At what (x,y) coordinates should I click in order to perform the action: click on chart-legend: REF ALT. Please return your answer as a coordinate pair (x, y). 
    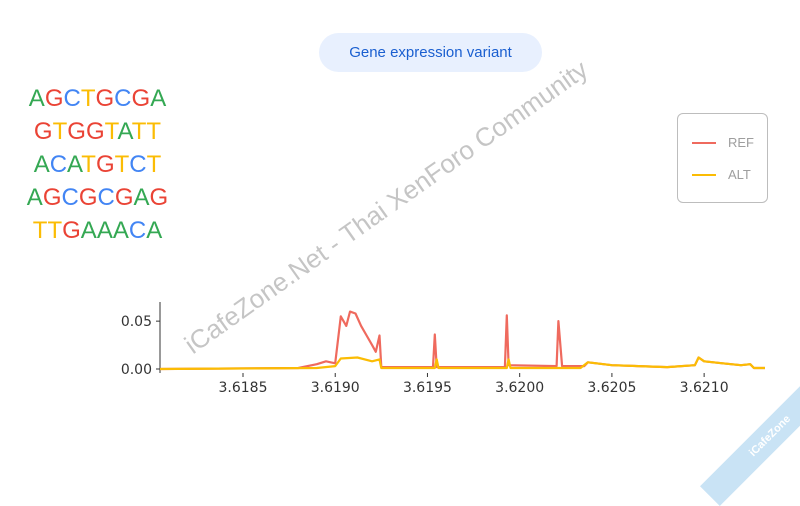
    Looking at the image, I should click on (722, 158).